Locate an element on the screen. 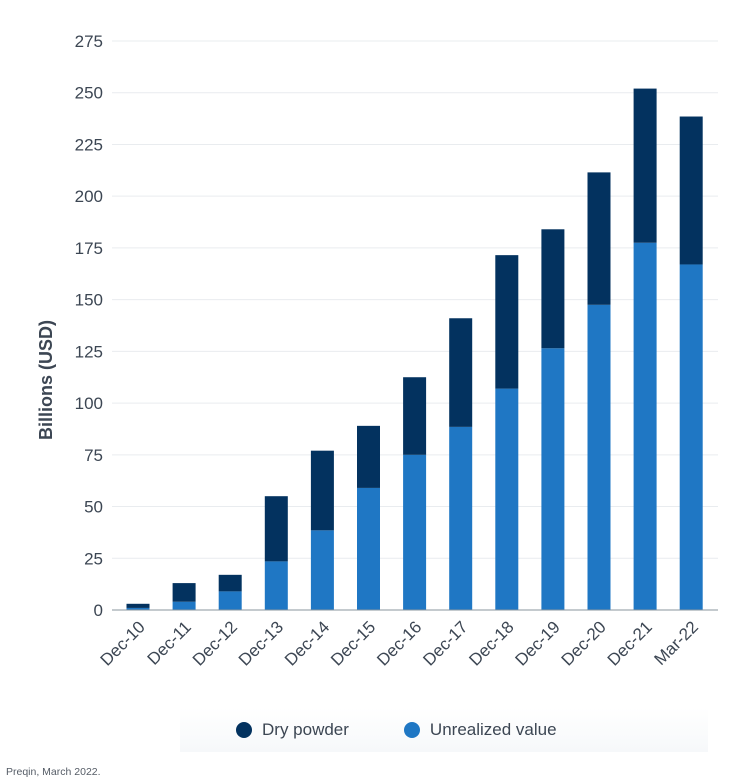  x-tick-label: Mar-22 is located at coordinates (677, 643).